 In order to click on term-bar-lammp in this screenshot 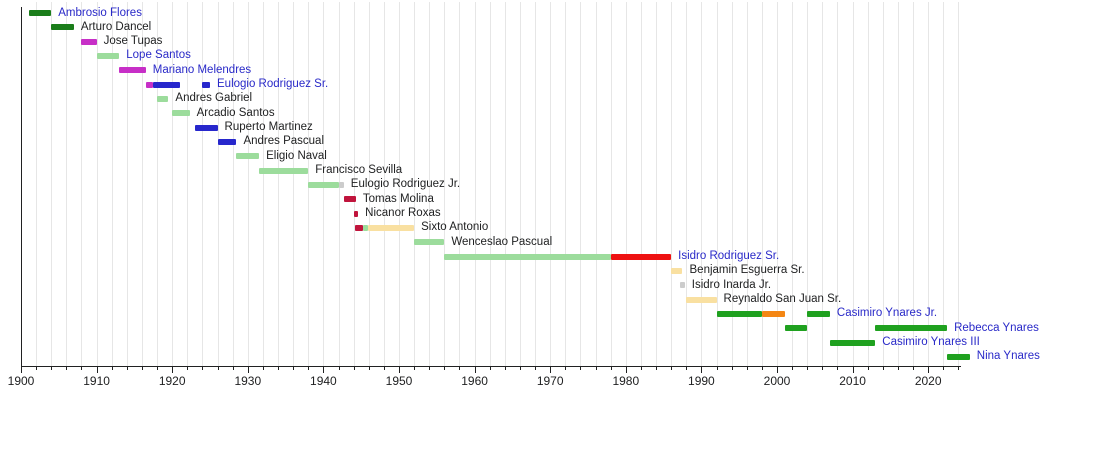, I will do `click(773, 313)`.